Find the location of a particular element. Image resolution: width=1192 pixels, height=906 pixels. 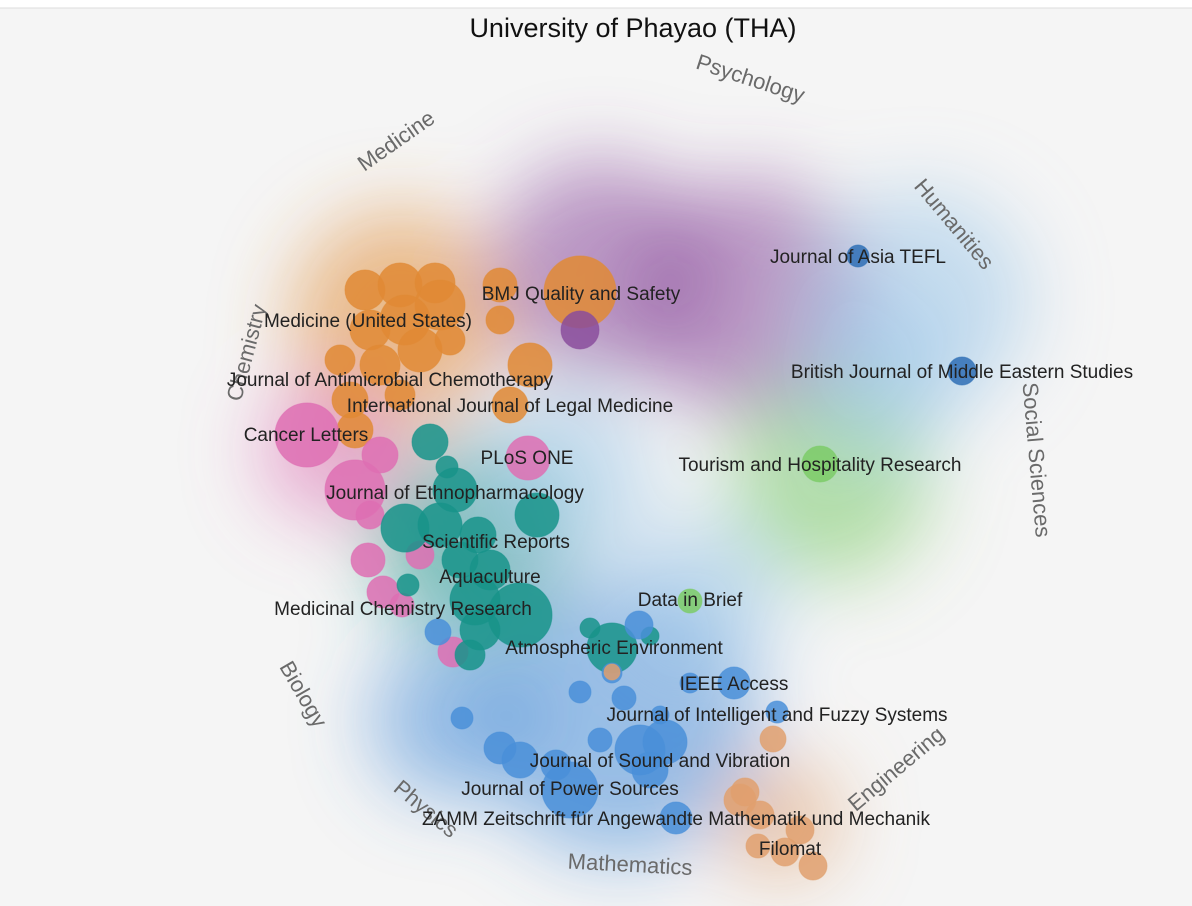

top-bar is located at coordinates (596, 4).